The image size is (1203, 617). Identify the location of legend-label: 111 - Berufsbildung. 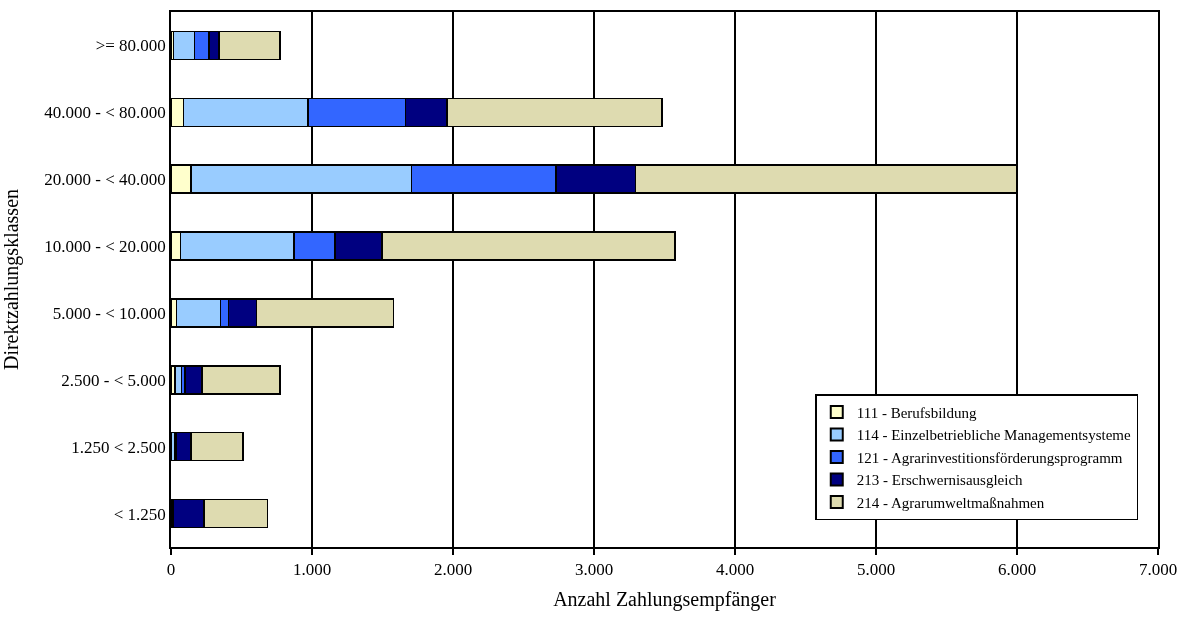
(916, 412).